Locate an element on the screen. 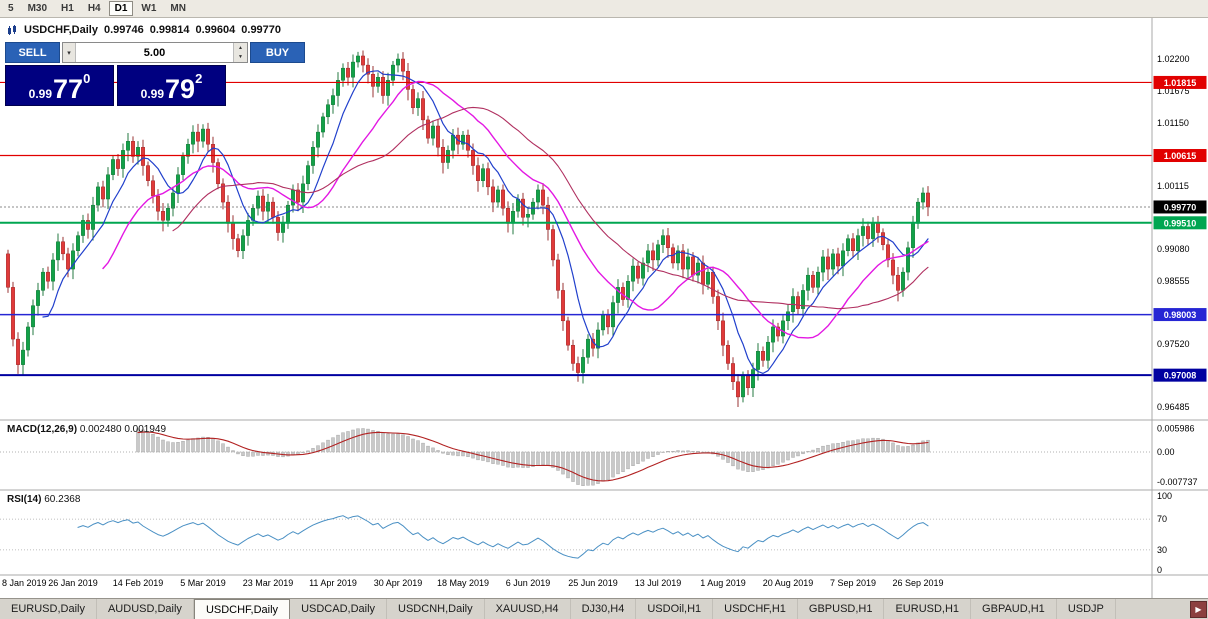 The image size is (1208, 619). timeframe-toolbar: 5 M30 H1 H4 D1 W1 MN is located at coordinates (604, 9).